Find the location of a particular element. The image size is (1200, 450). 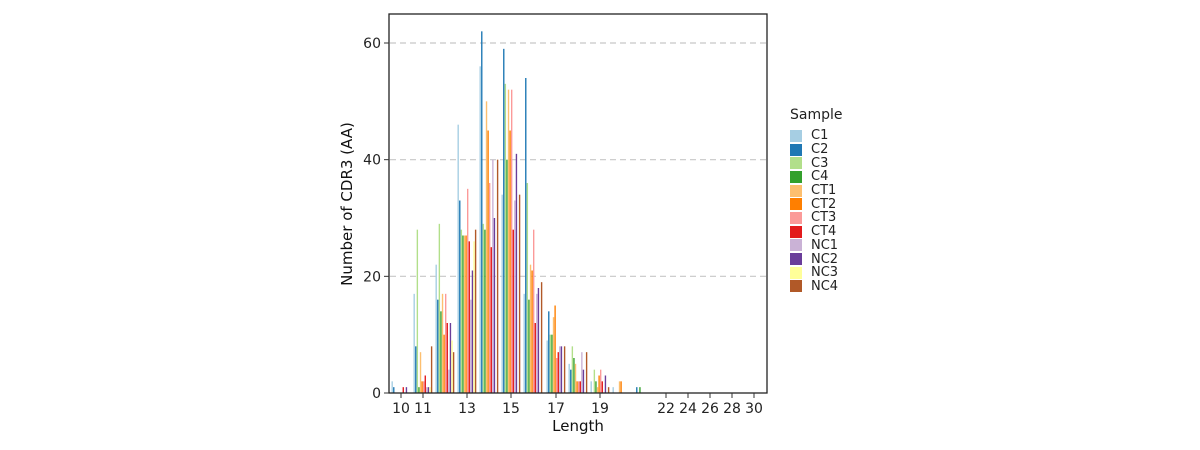

legend-item-nc1: NC1 is located at coordinates (816, 246).